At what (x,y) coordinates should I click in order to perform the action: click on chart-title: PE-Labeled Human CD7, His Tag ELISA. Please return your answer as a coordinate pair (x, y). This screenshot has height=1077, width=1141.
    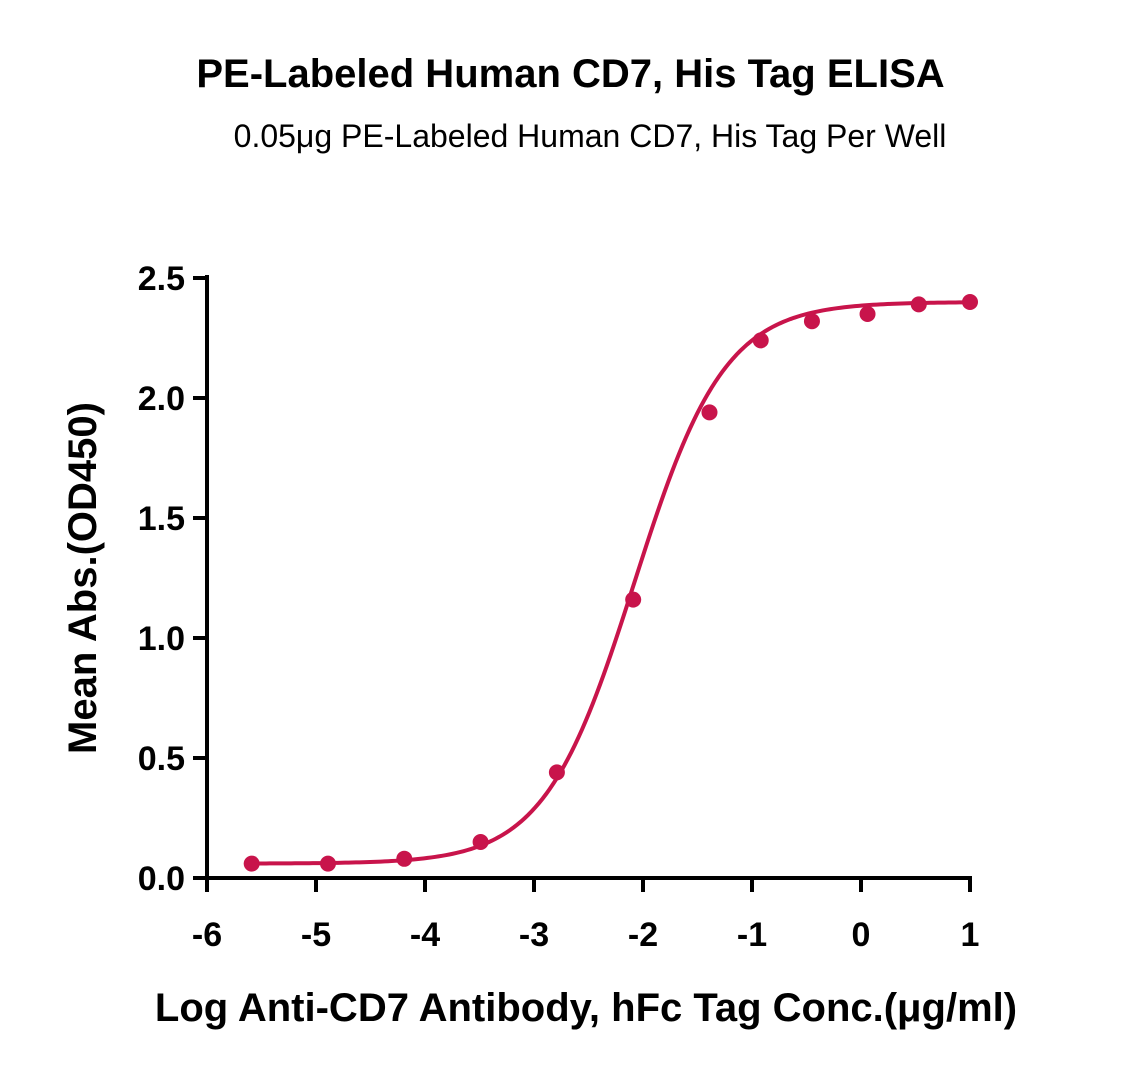
    Looking at the image, I should click on (570, 74).